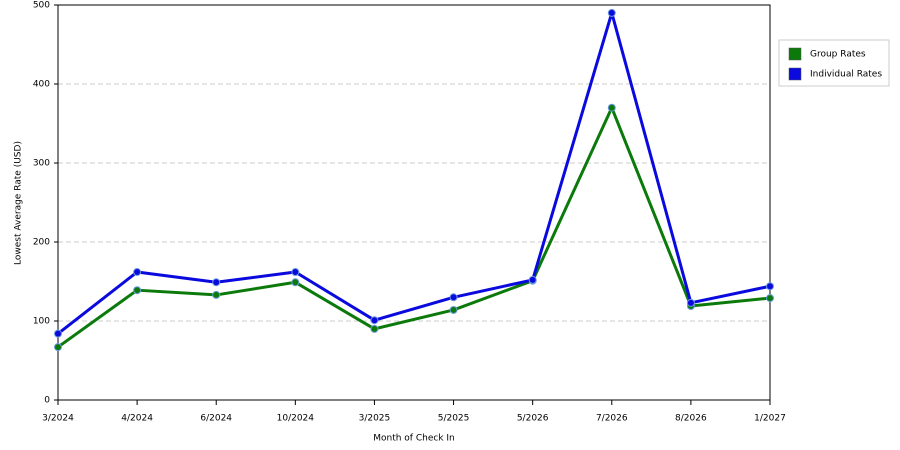  Describe the element at coordinates (41, 243) in the screenshot. I see `y-tick-label: 200` at that location.